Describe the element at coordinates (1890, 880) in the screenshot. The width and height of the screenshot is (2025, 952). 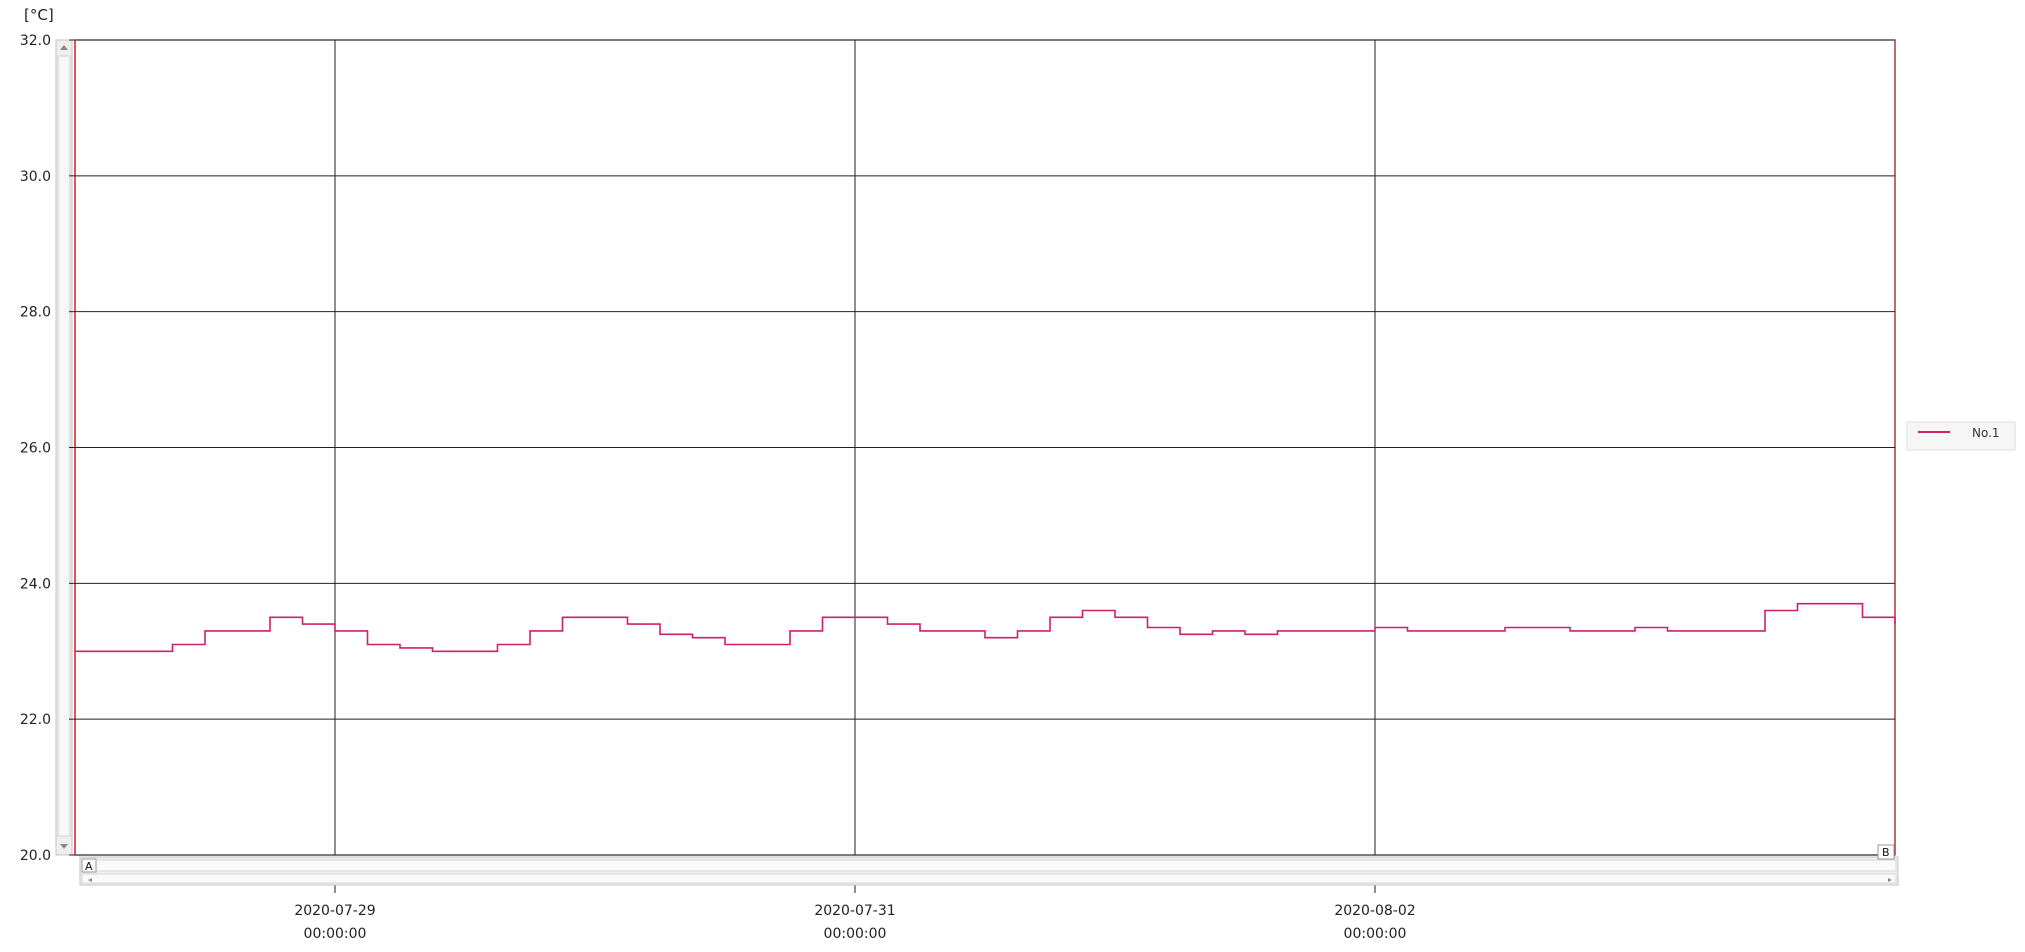
I see `scroll-right-arrow-icon` at that location.